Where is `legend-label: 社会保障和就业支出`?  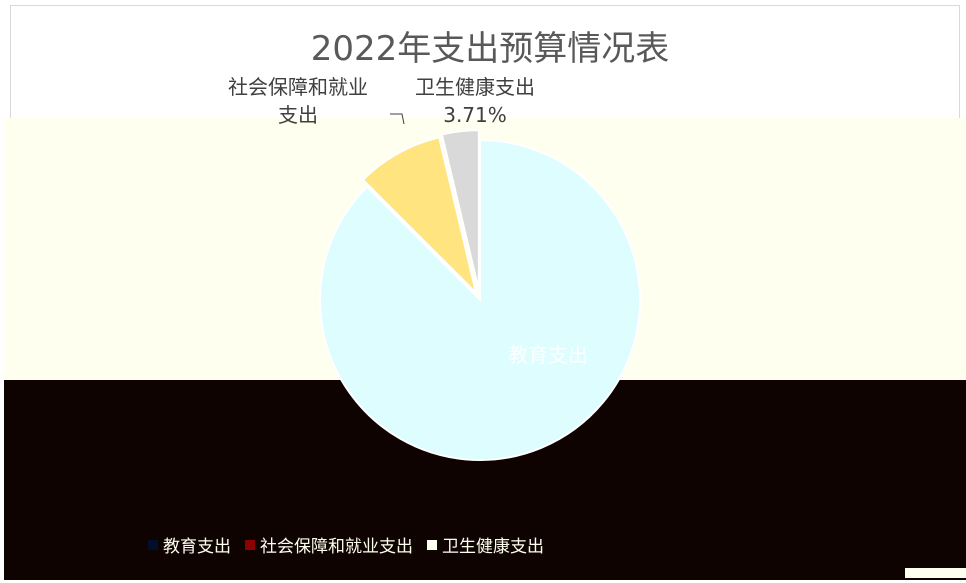
legend-label: 社会保障和就业支出 is located at coordinates (336, 547).